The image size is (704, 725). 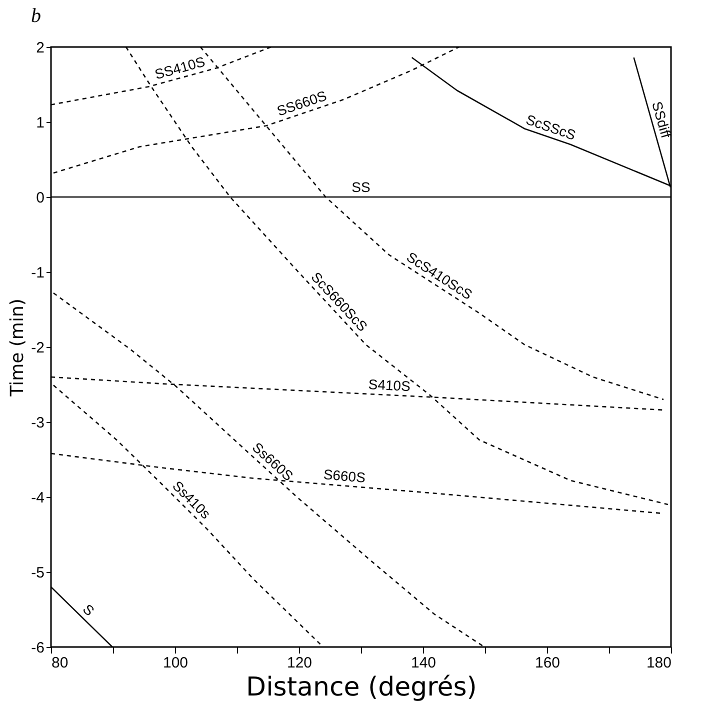 What do you see at coordinates (40, 198) in the screenshot?
I see `y-tick-label: 0` at bounding box center [40, 198].